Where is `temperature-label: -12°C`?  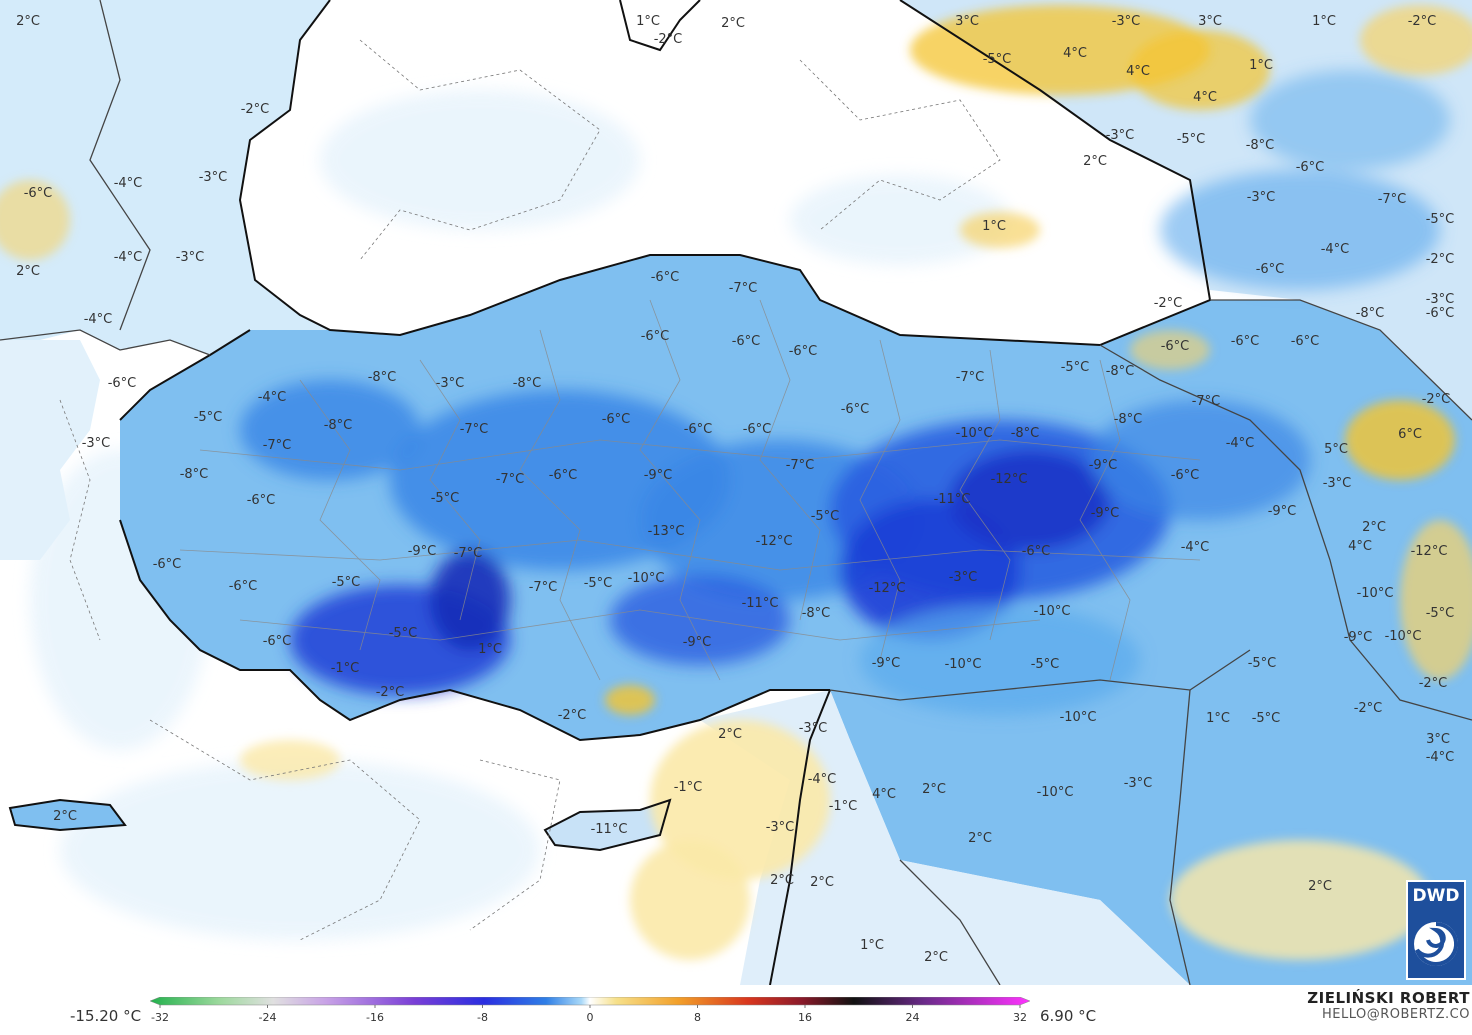
temperature-label: -12°C is located at coordinates (1009, 479).